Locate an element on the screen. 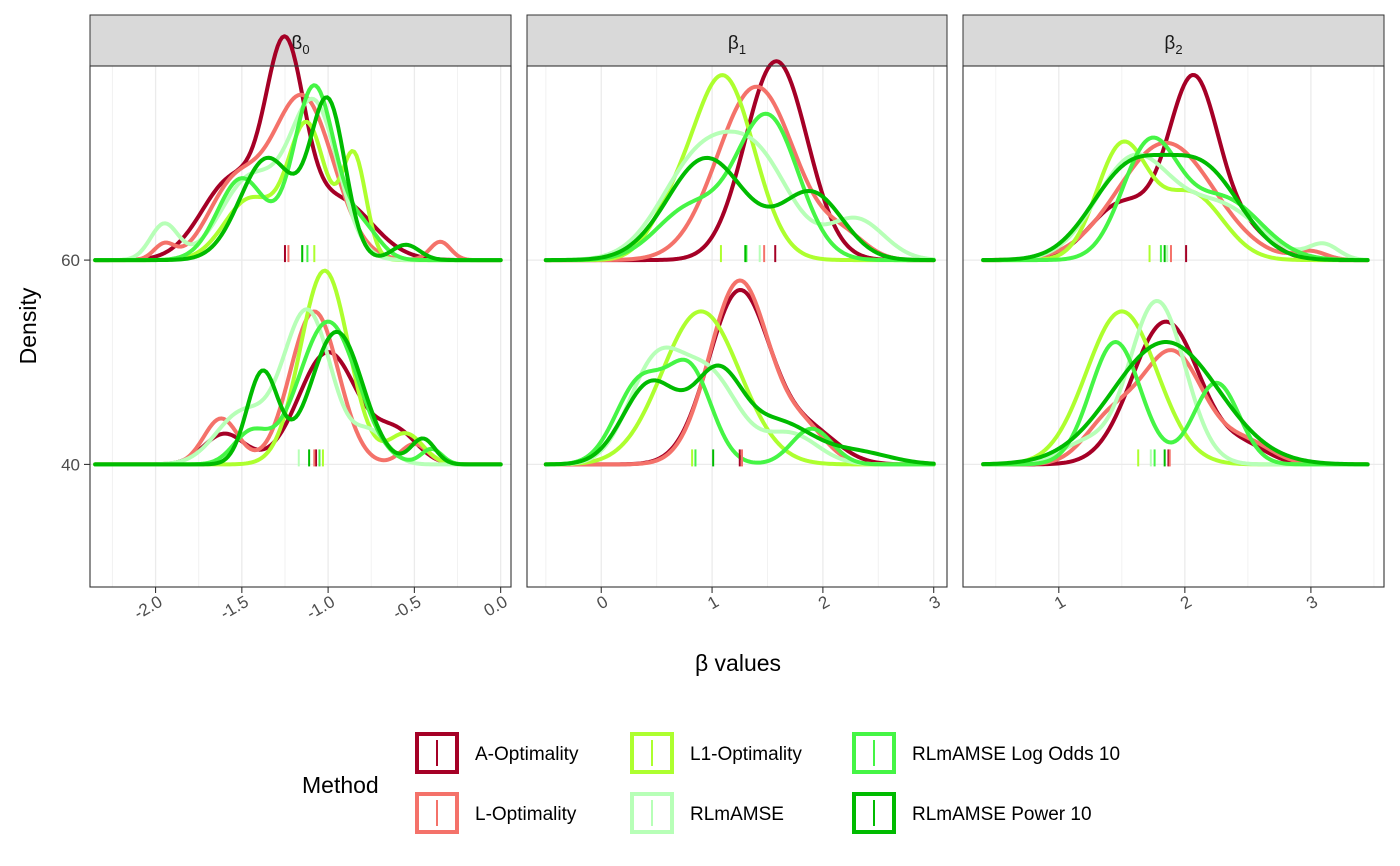  facet-strip-label: β2 is located at coordinates (1173, 45).